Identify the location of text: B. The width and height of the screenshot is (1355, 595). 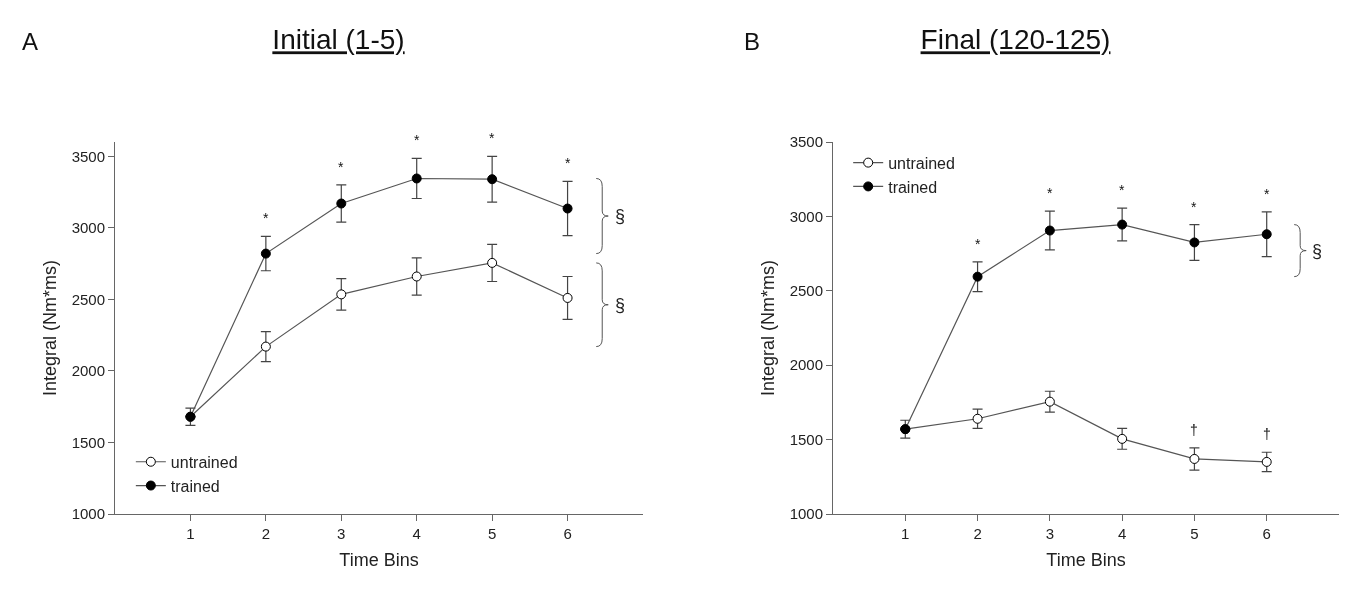
(752, 41).